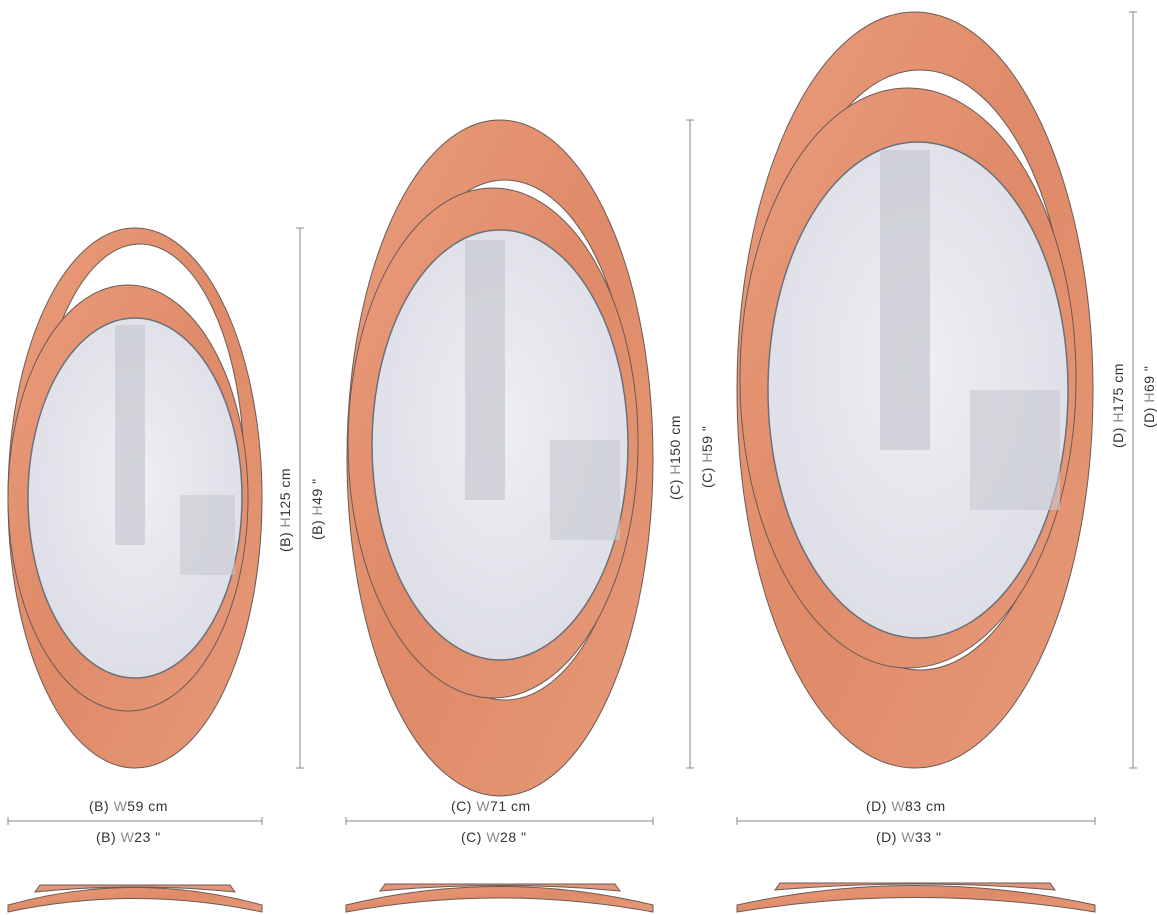 The height and width of the screenshot is (915, 1157). I want to click on mirror-d-width-cm: (D) W83 cm, so click(906, 806).